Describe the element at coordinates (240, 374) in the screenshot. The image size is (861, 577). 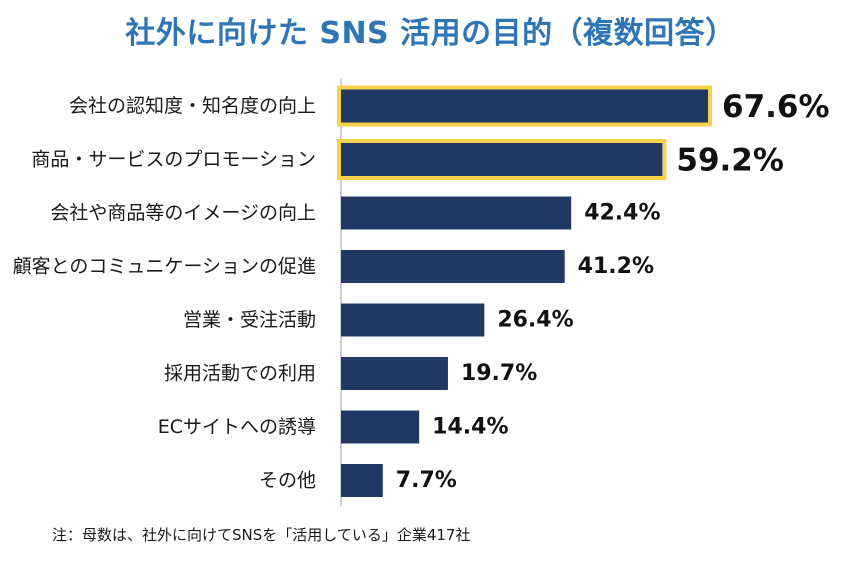
I see `category-label: 採用活動での利用` at that location.